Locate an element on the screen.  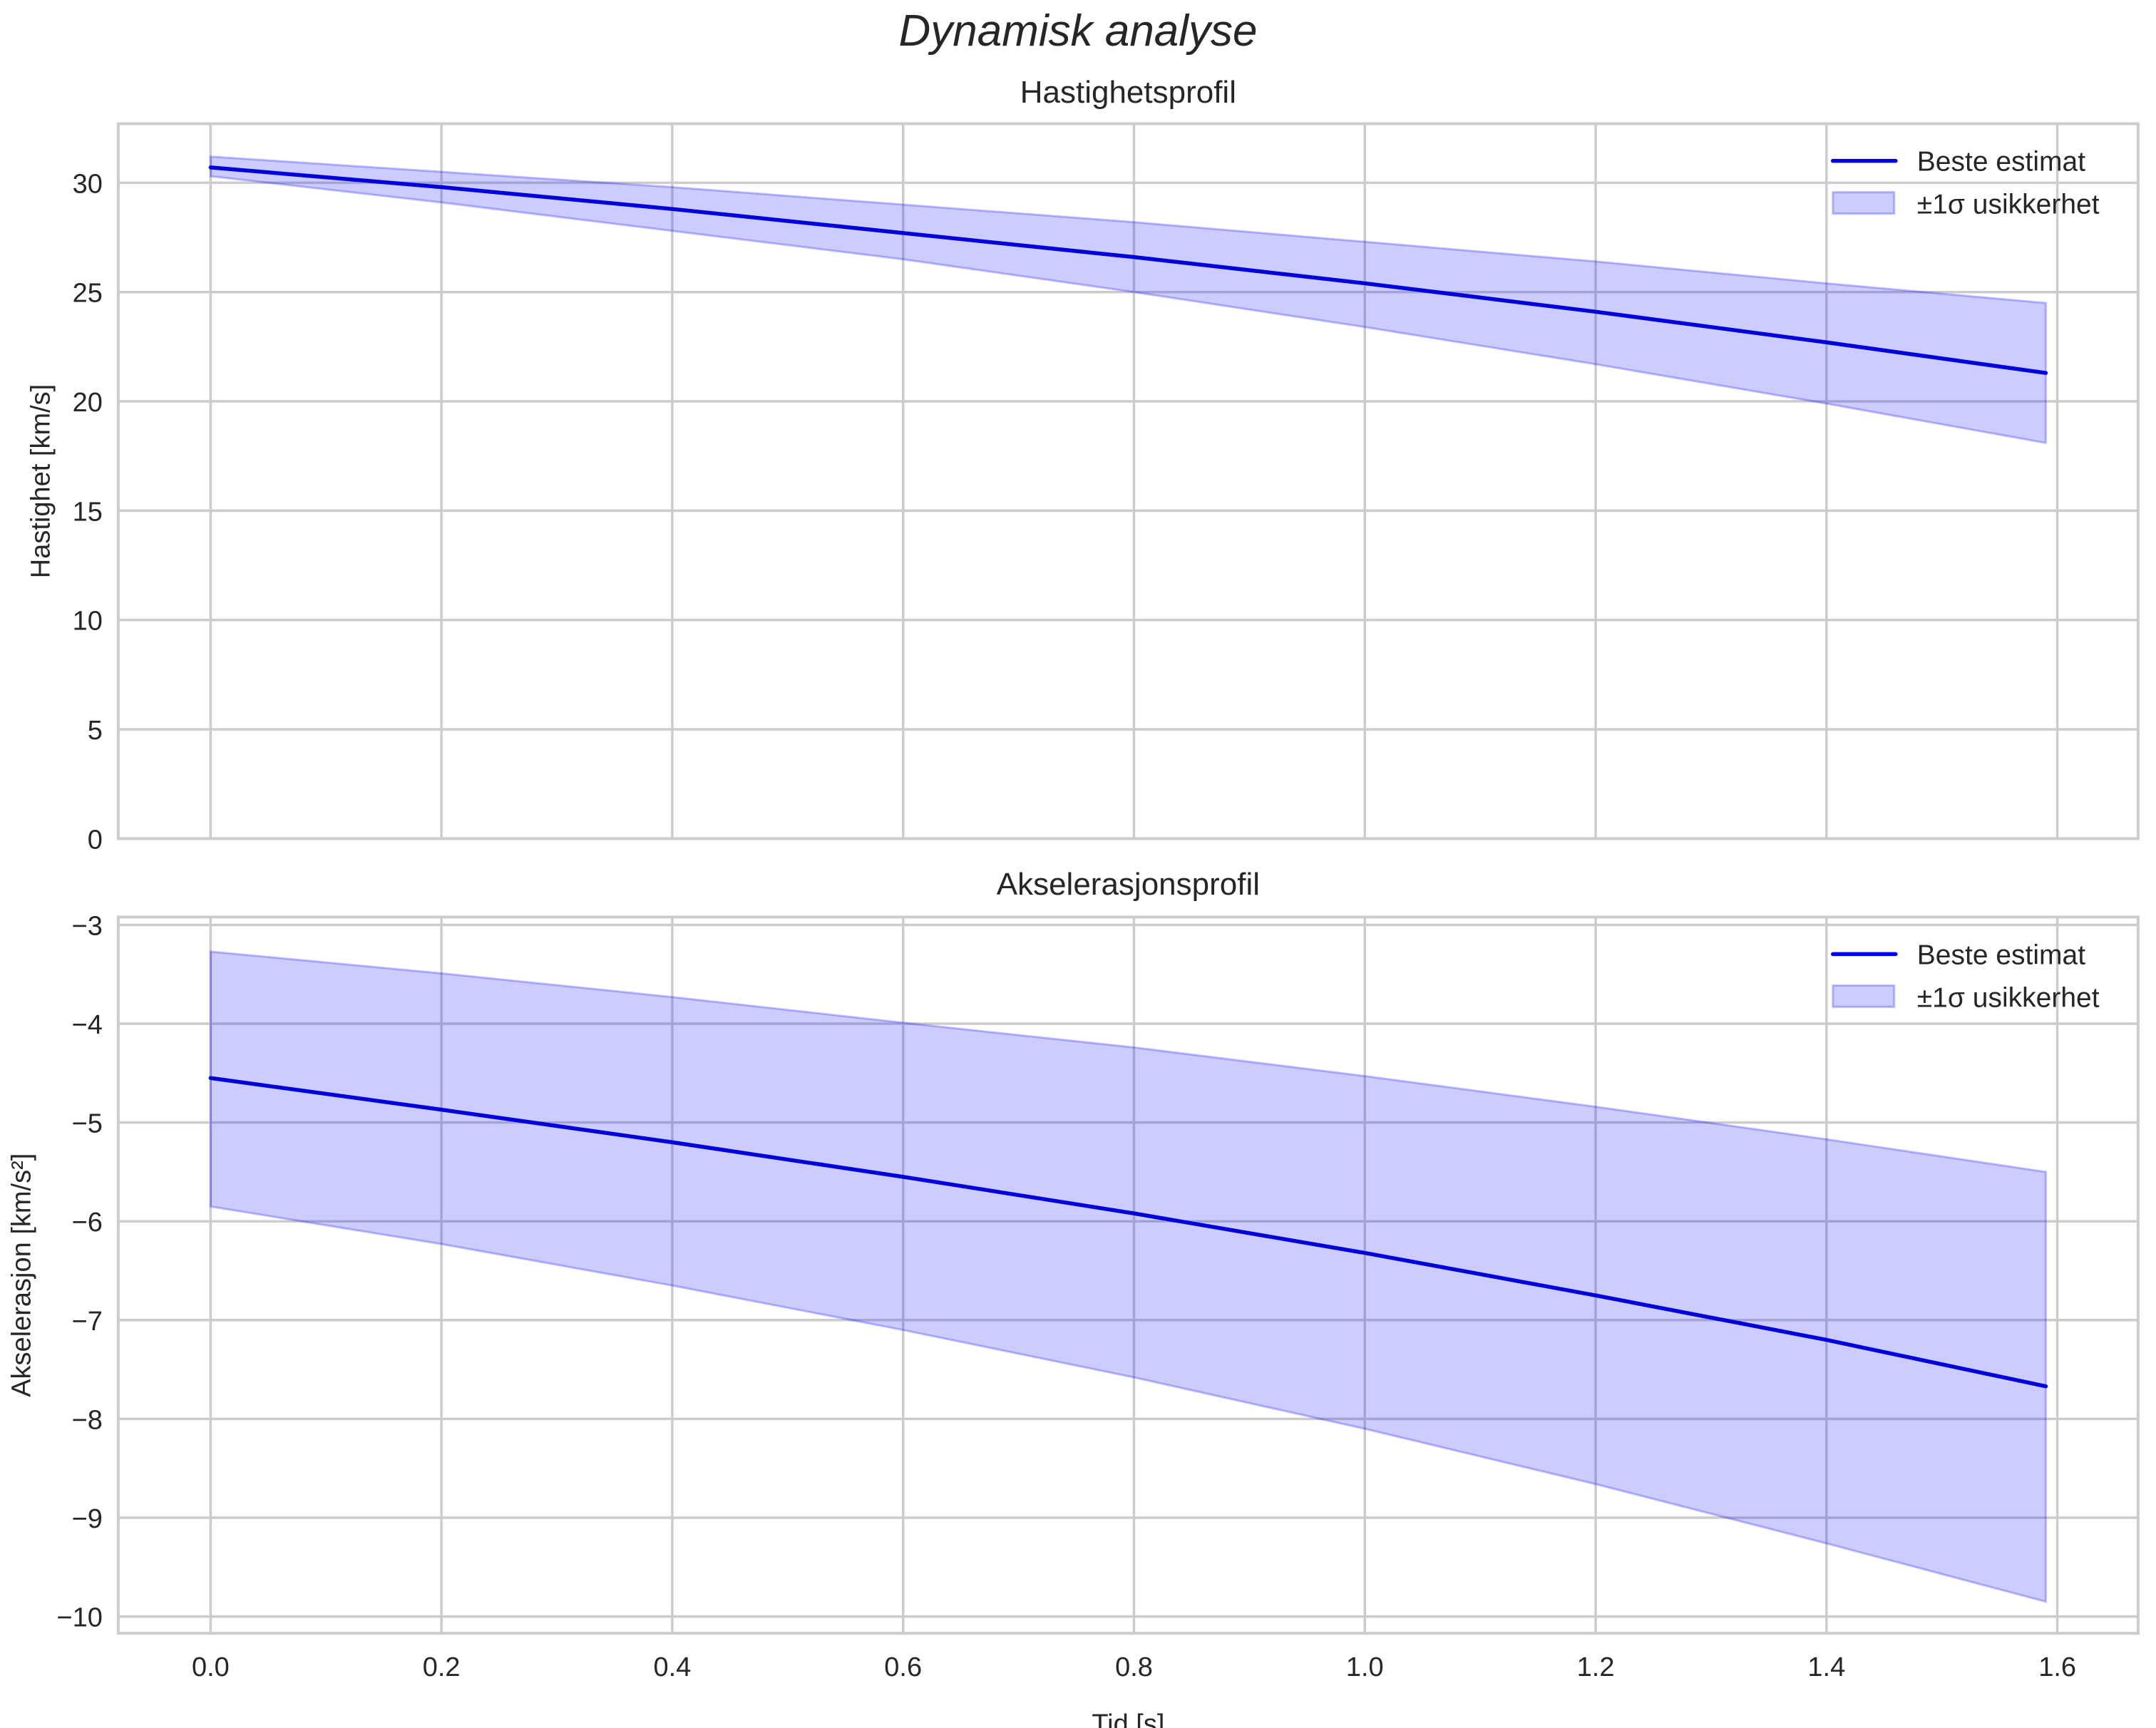
x-tick-label: 1.4 is located at coordinates (1826, 1667).